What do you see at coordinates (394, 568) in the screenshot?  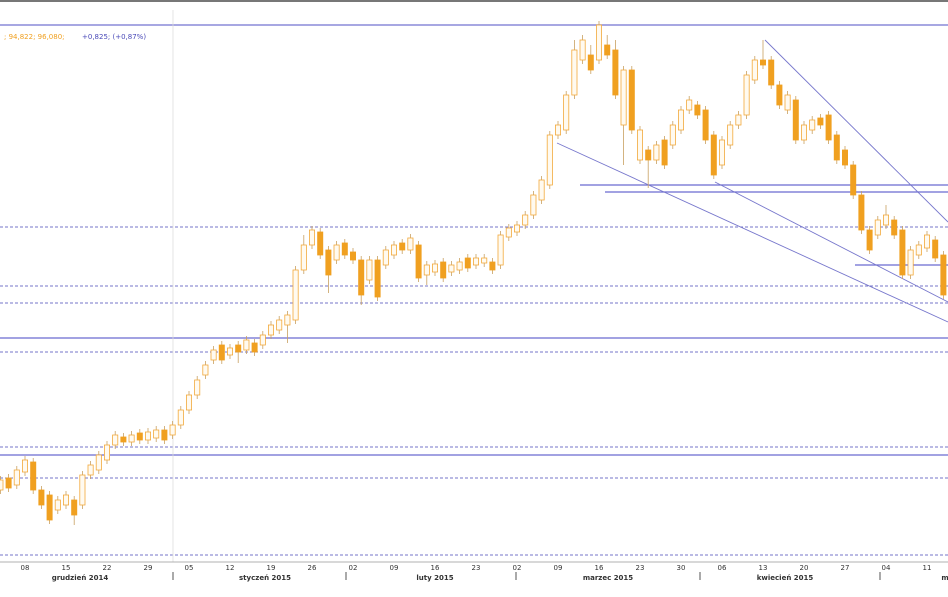 I see `x-tick-label: 09` at bounding box center [394, 568].